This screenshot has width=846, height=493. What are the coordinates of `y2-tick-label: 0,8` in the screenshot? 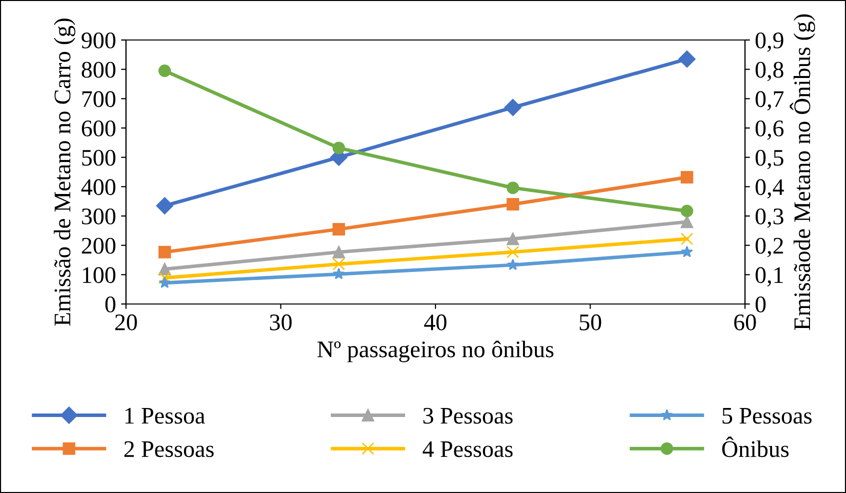 It's located at (770, 72).